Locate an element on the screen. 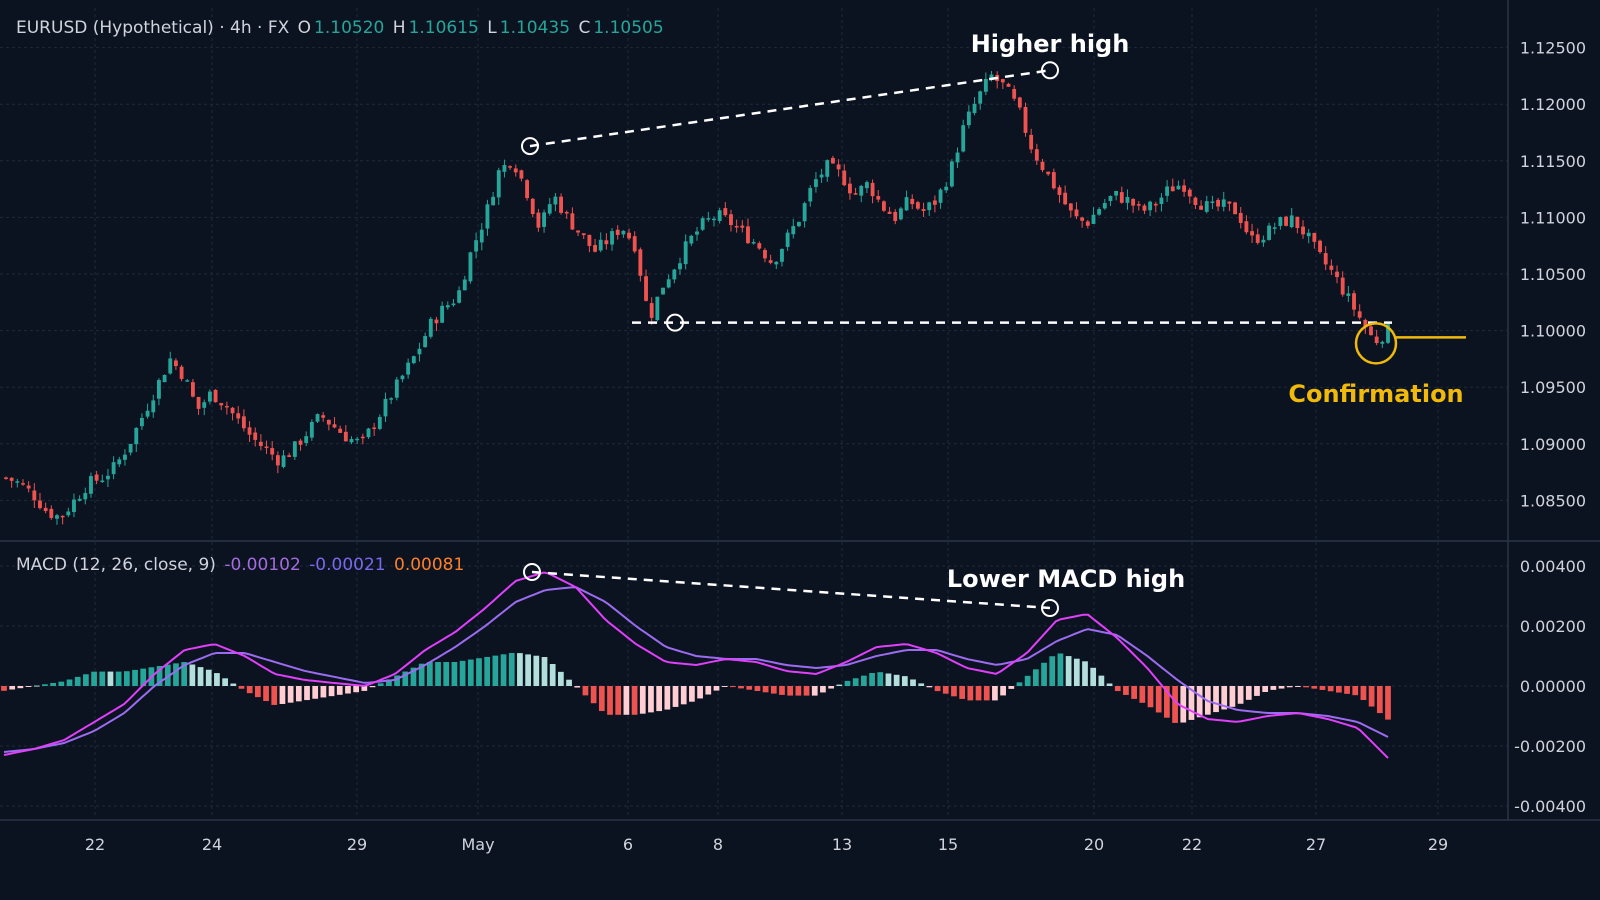 Image resolution: width=1600 pixels, height=900 pixels. price-tick-label: 1.12500 is located at coordinates (1553, 48).